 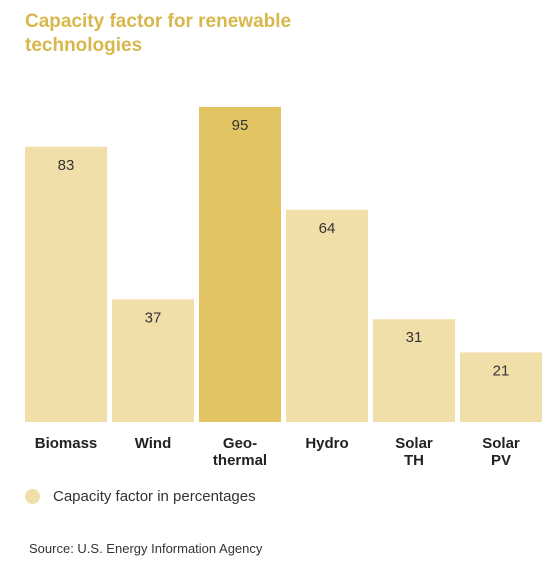 What do you see at coordinates (154, 496) in the screenshot?
I see `legend-label: Capacity factor in percentages` at bounding box center [154, 496].